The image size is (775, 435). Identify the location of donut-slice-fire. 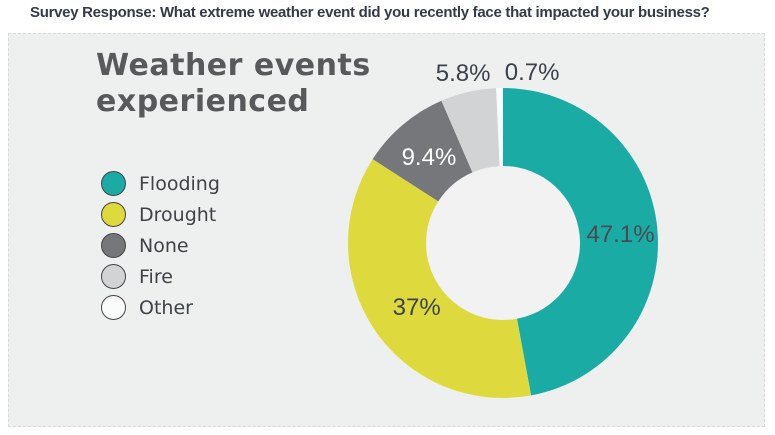
(470, 130).